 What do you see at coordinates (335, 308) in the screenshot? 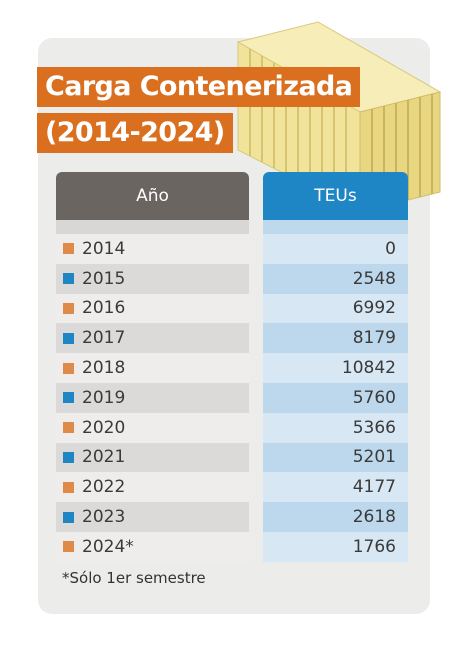
I see `teus-cell: 6992` at bounding box center [335, 308].